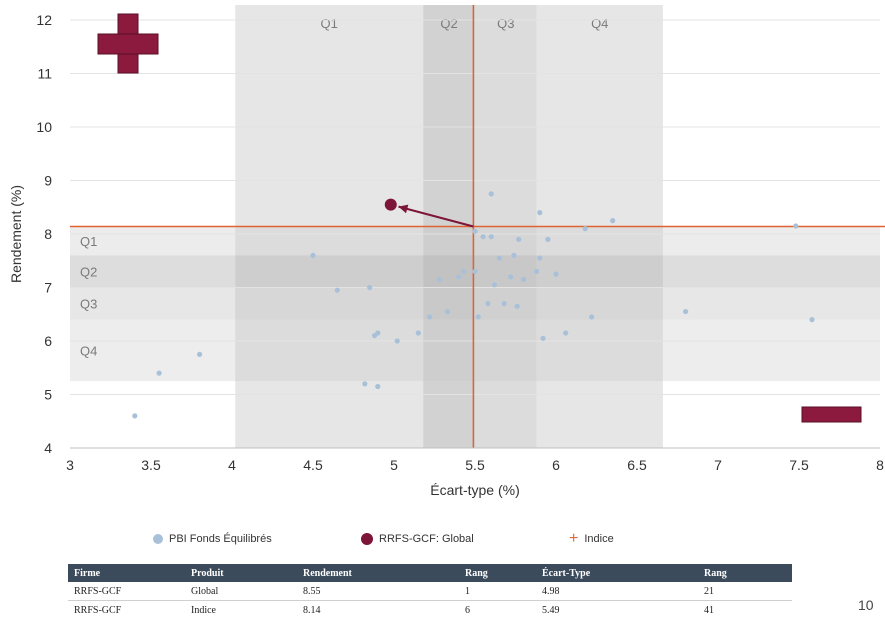  Describe the element at coordinates (367, 539) in the screenshot. I see `legend-marker-highlight` at that location.